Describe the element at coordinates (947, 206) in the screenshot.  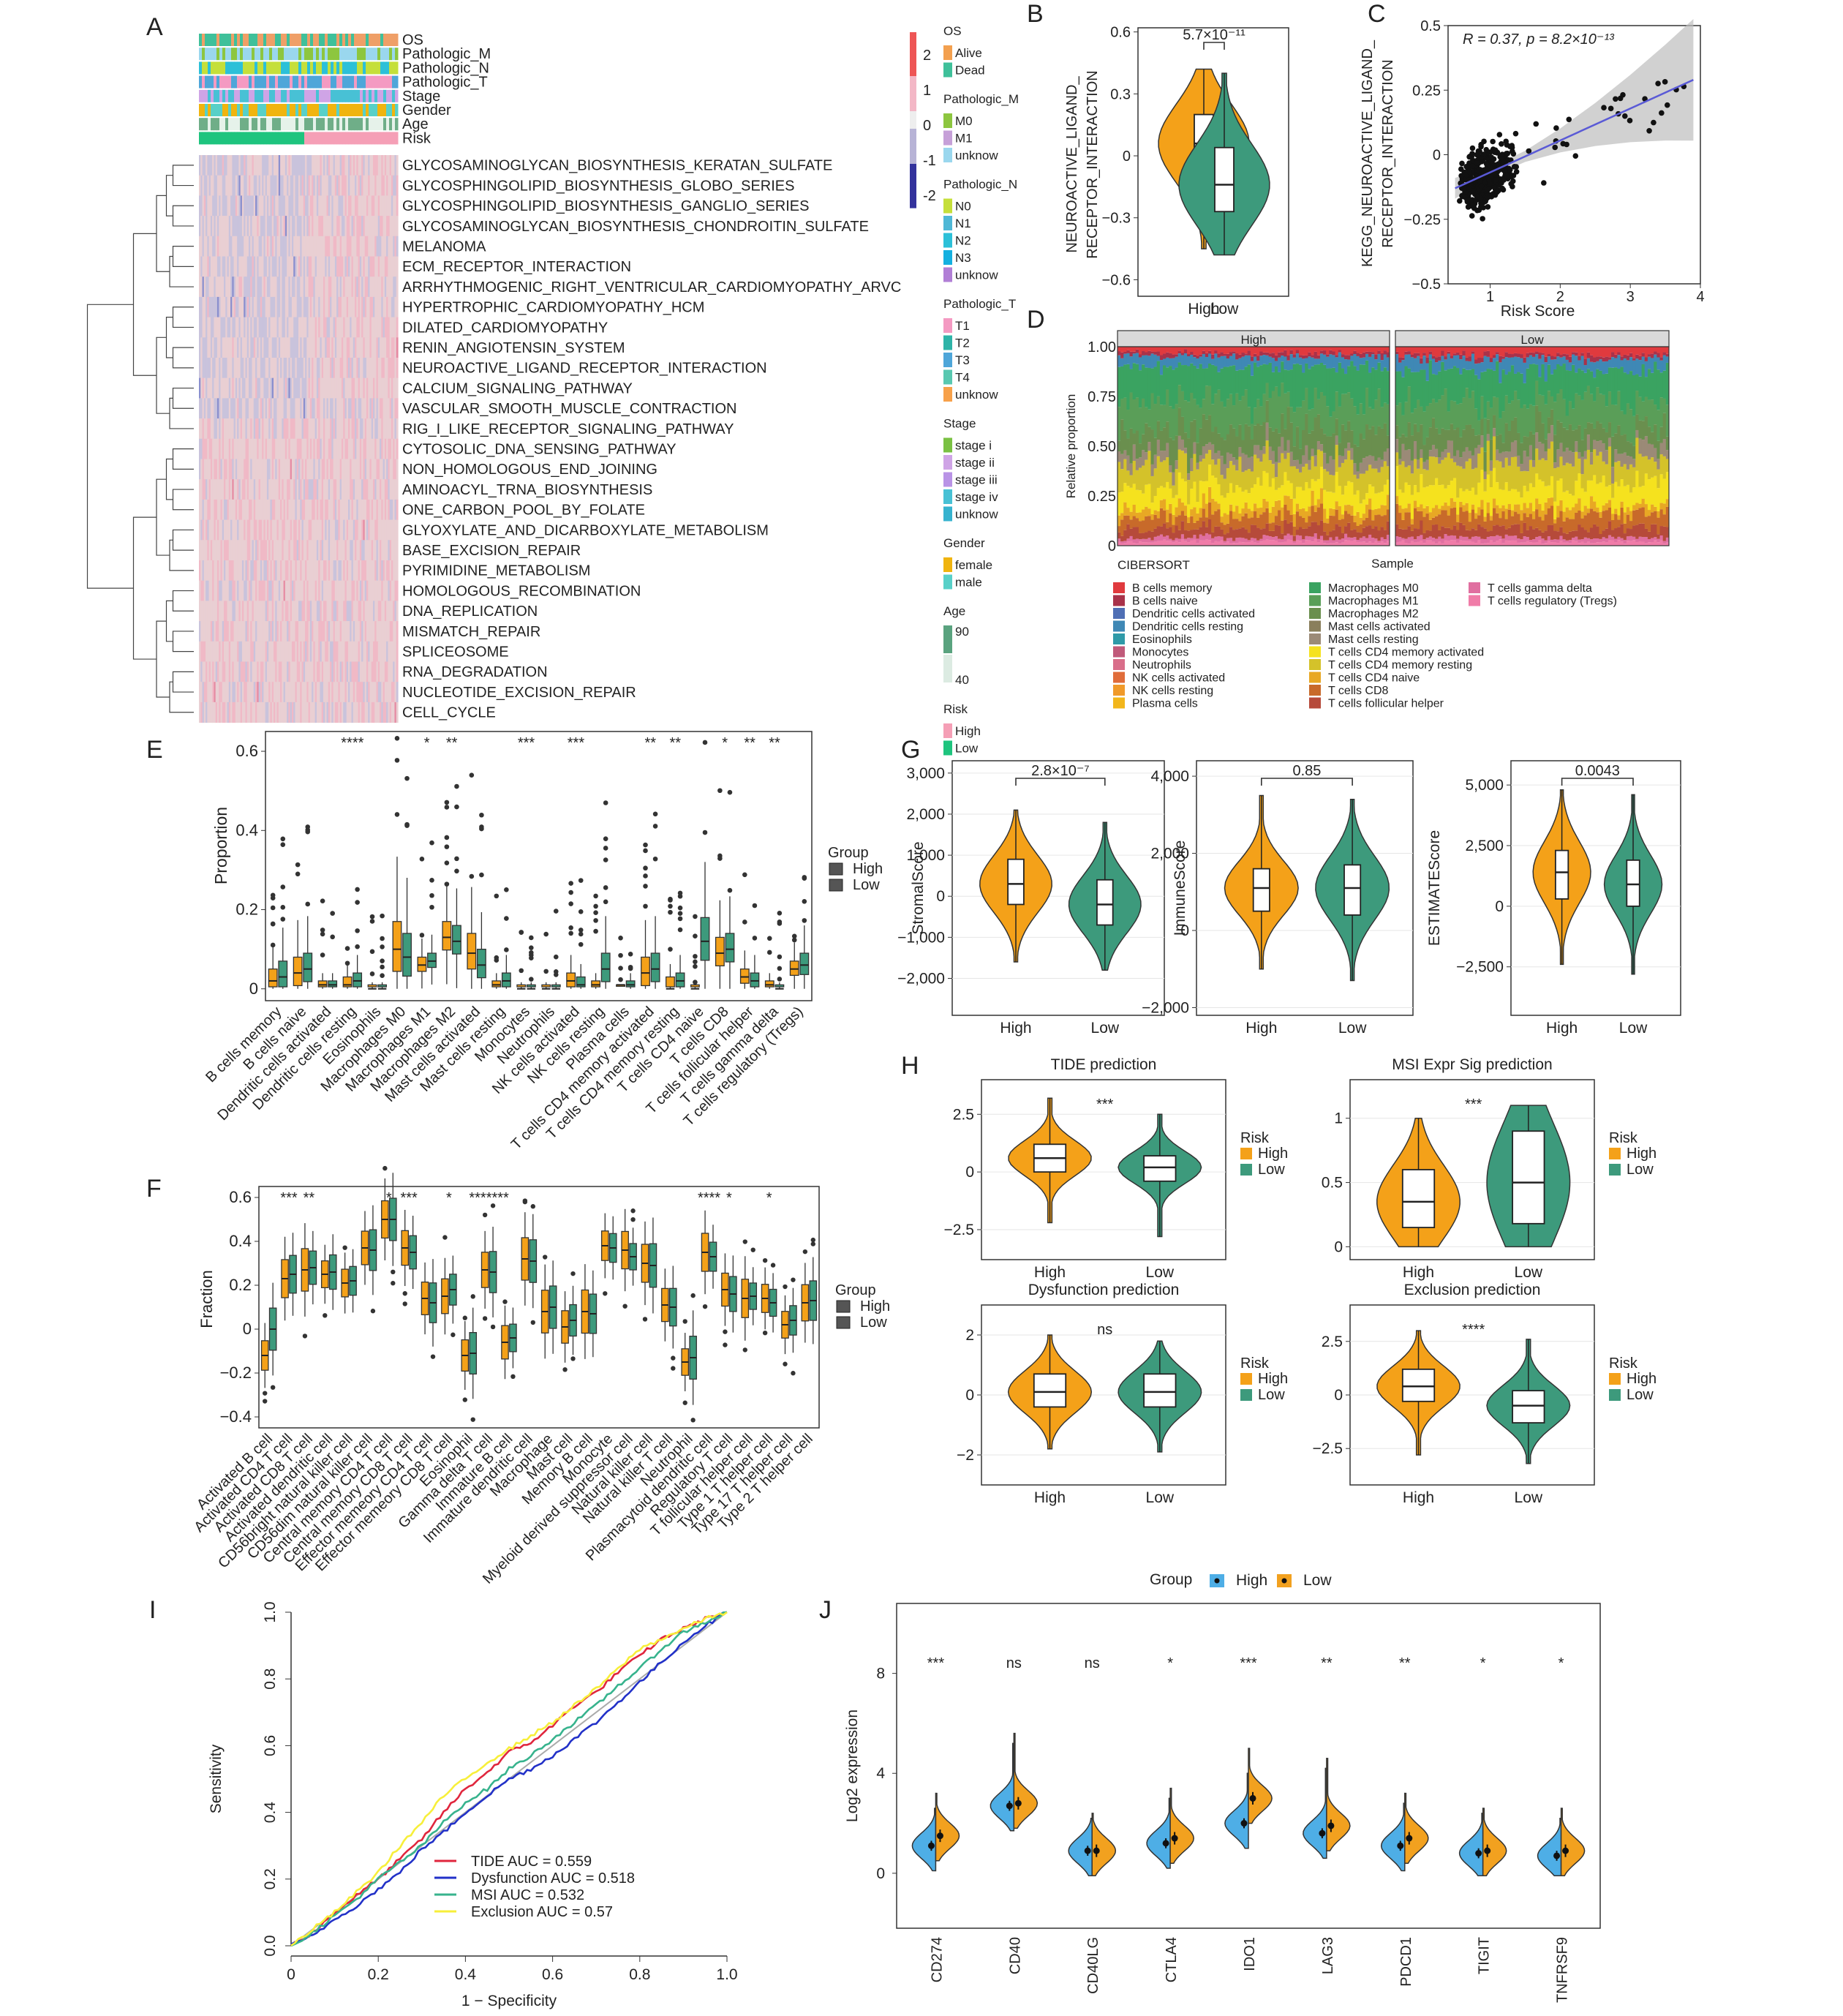
I see `legend-swatch` at that location.